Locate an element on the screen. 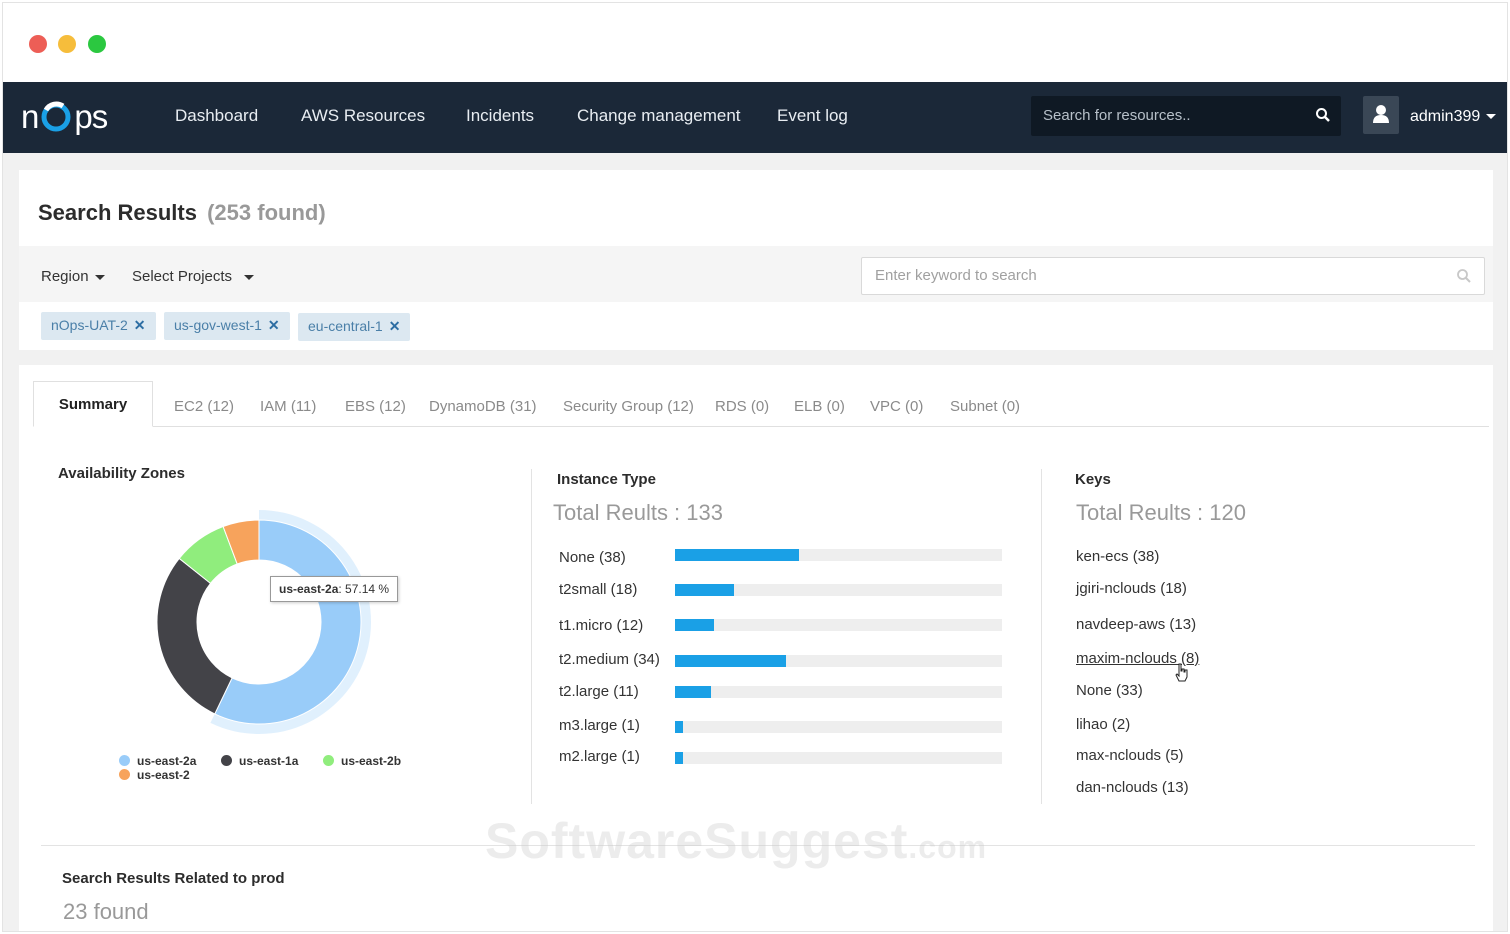 This screenshot has width=1510, height=934. tab-ebs: EBS (12) is located at coordinates (375, 406).